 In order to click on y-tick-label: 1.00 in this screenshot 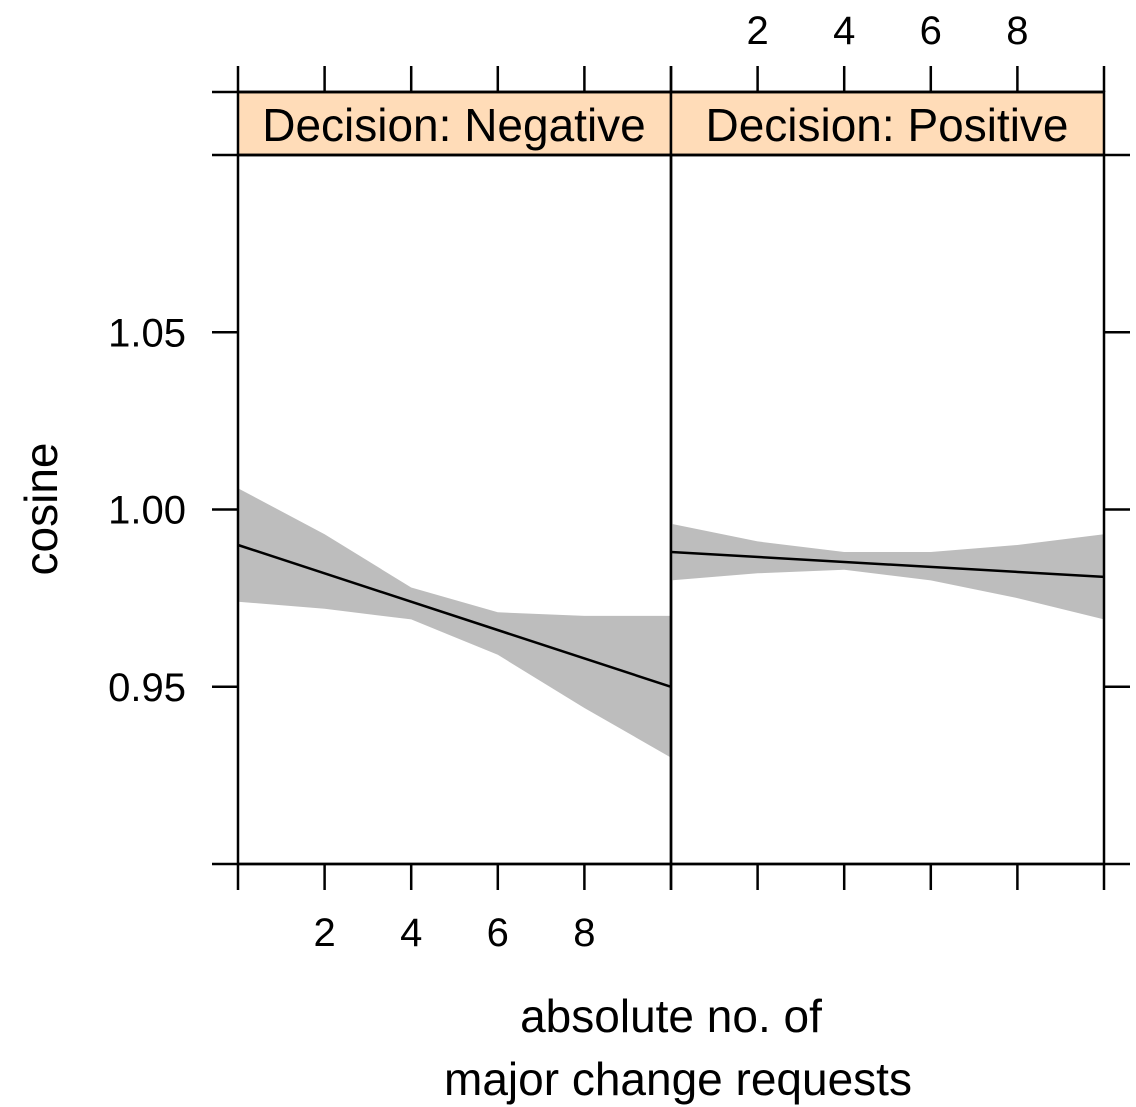, I will do `click(147, 511)`.